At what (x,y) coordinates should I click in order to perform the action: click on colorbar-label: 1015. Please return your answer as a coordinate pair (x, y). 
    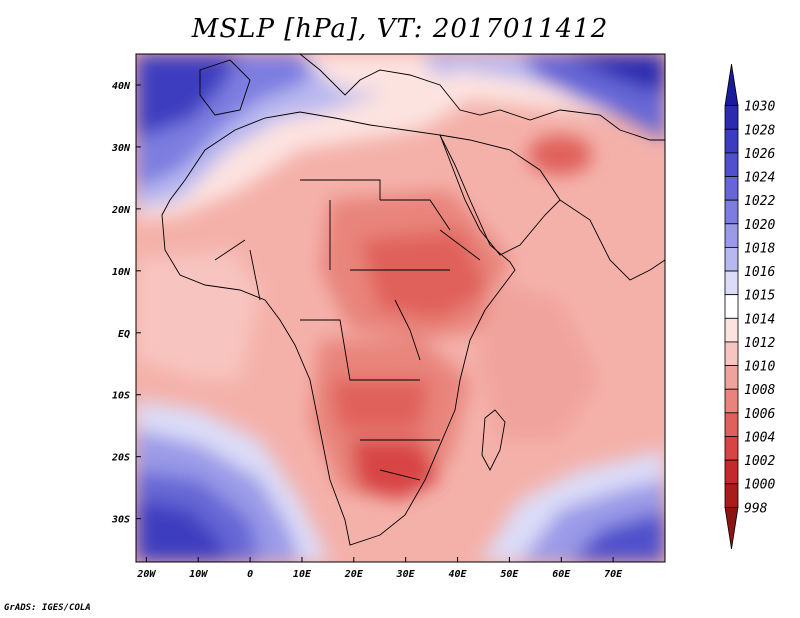
    Looking at the image, I should click on (759, 296).